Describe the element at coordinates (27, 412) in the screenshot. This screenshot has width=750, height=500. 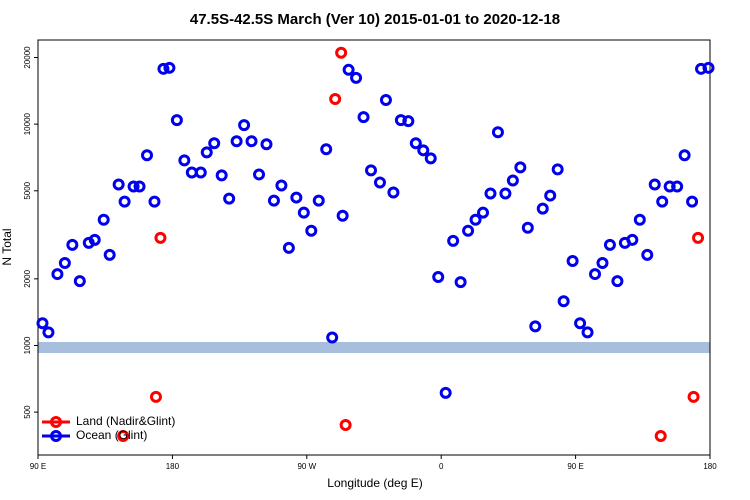
I see `y-tick-label: 500` at that location.